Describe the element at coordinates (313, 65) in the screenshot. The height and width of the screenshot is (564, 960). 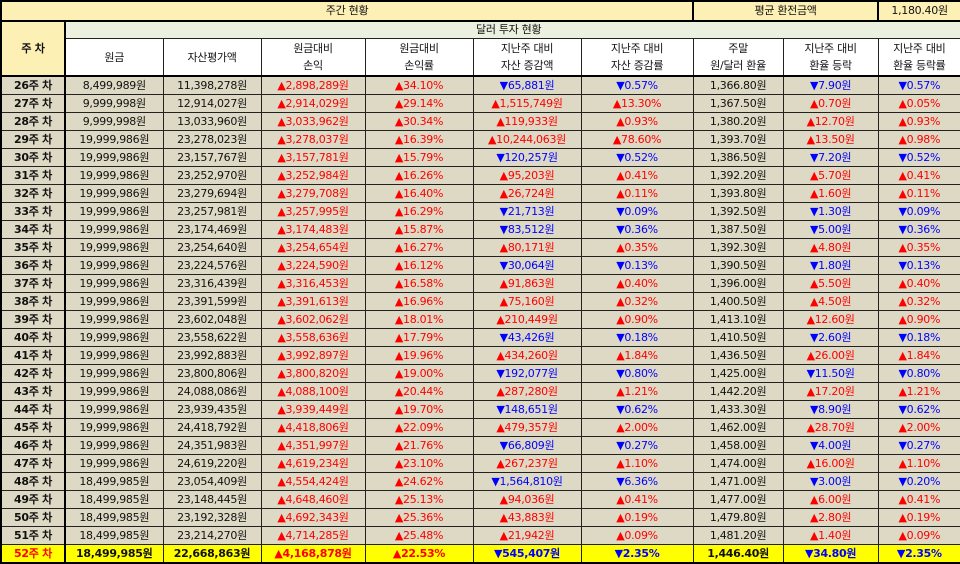
I see `column-header-line2: 손익` at that location.